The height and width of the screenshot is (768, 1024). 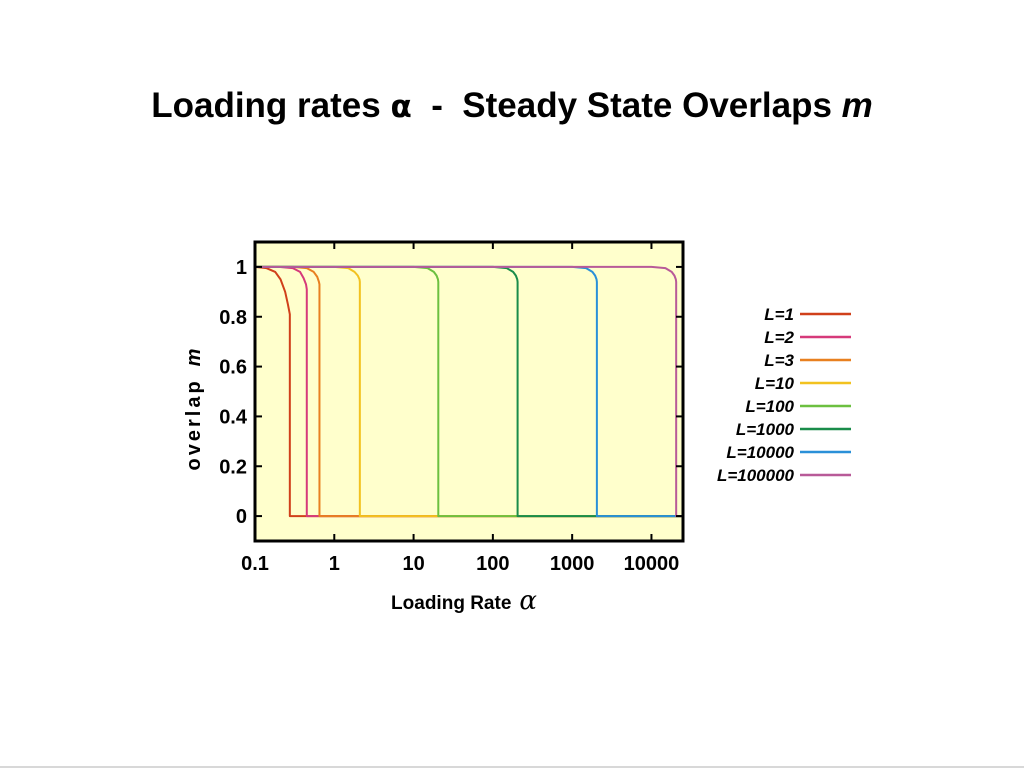 I want to click on x-tick-label: 0.1, so click(x=255, y=564).